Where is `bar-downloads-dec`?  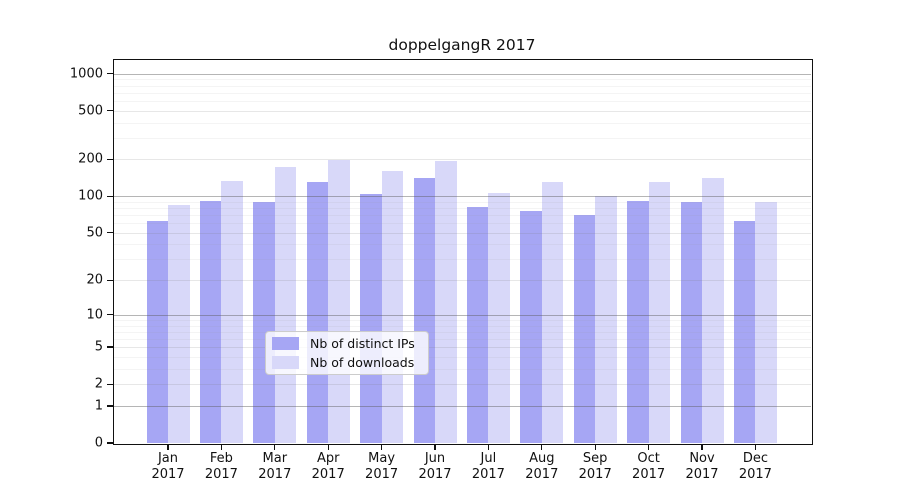
bar-downloads-dec is located at coordinates (766, 322).